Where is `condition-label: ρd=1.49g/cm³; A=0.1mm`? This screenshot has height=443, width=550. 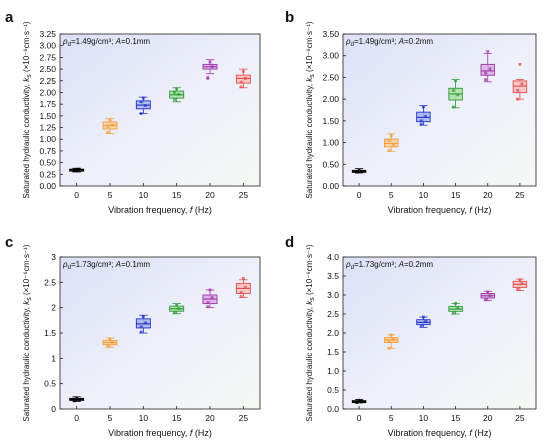
condition-label: ρd=1.49g/cm³; A=0.1mm is located at coordinates (106, 42).